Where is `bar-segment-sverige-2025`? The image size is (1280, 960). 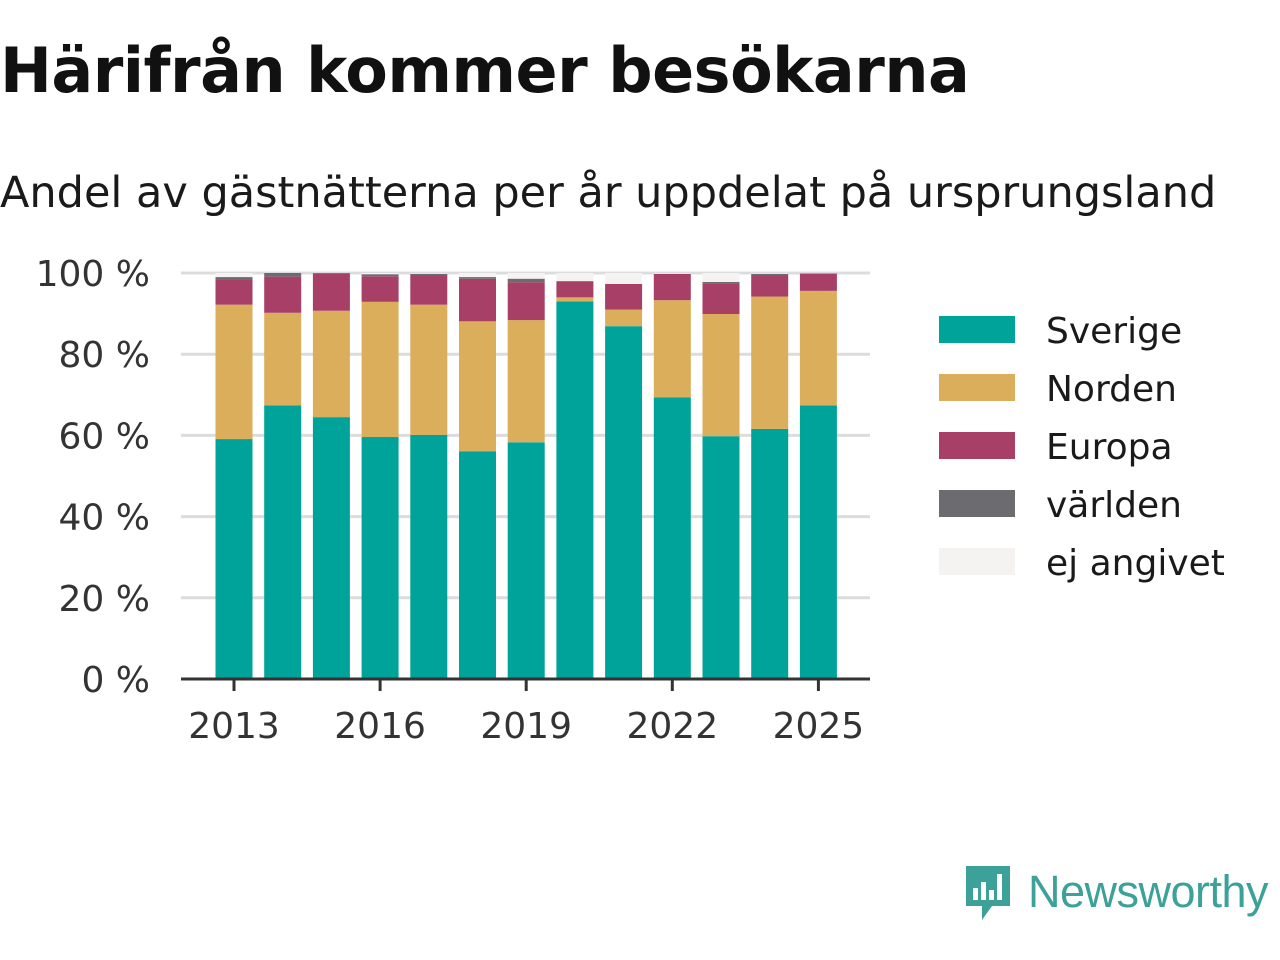
bar-segment-sverige-2025 is located at coordinates (818, 542).